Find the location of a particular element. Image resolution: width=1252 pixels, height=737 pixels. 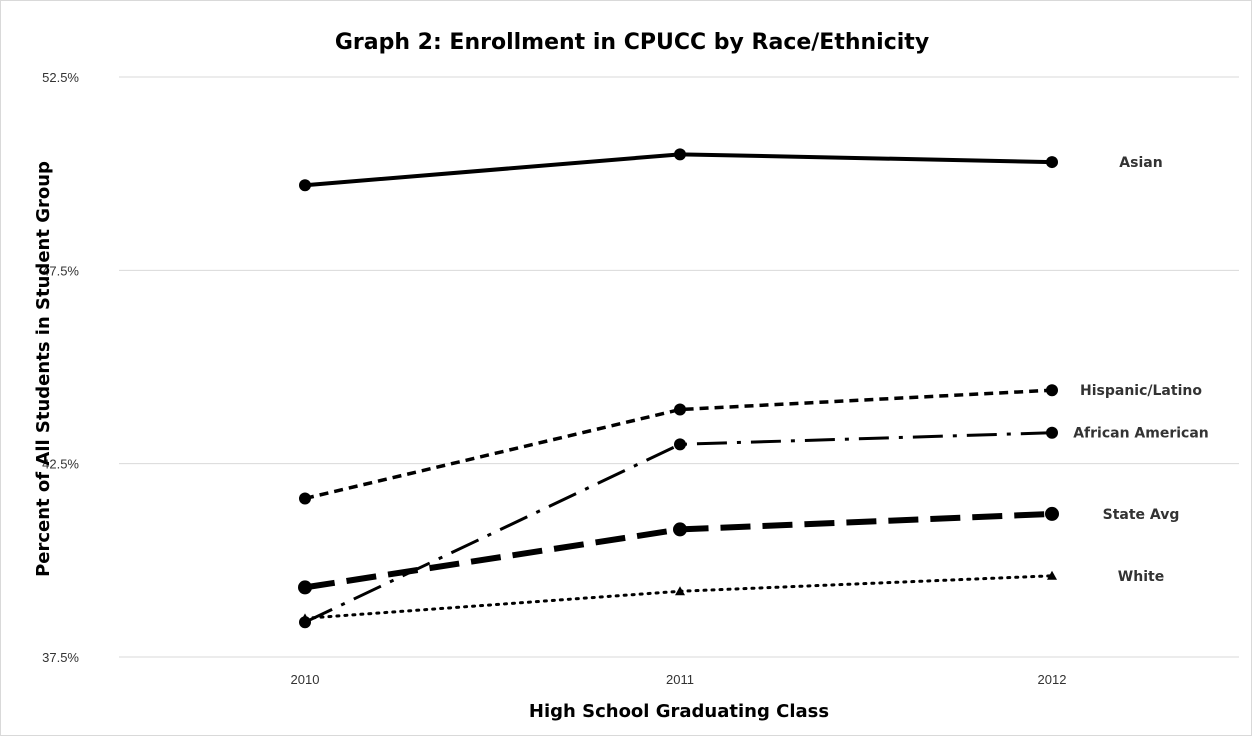

x-tick-label: 2012 is located at coordinates (1052, 679).